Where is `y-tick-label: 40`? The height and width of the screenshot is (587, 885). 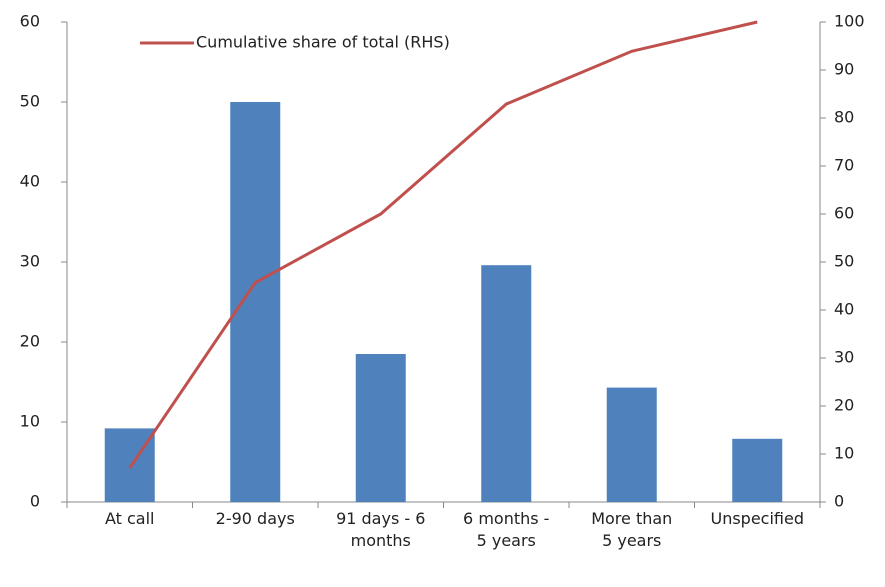 y-tick-label: 40 is located at coordinates (30, 181).